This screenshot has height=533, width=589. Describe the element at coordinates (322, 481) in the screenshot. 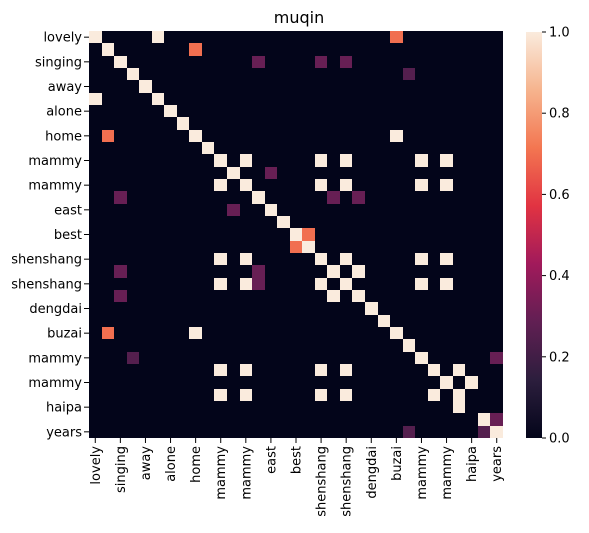

I see `x-tick-label: shenshang` at that location.